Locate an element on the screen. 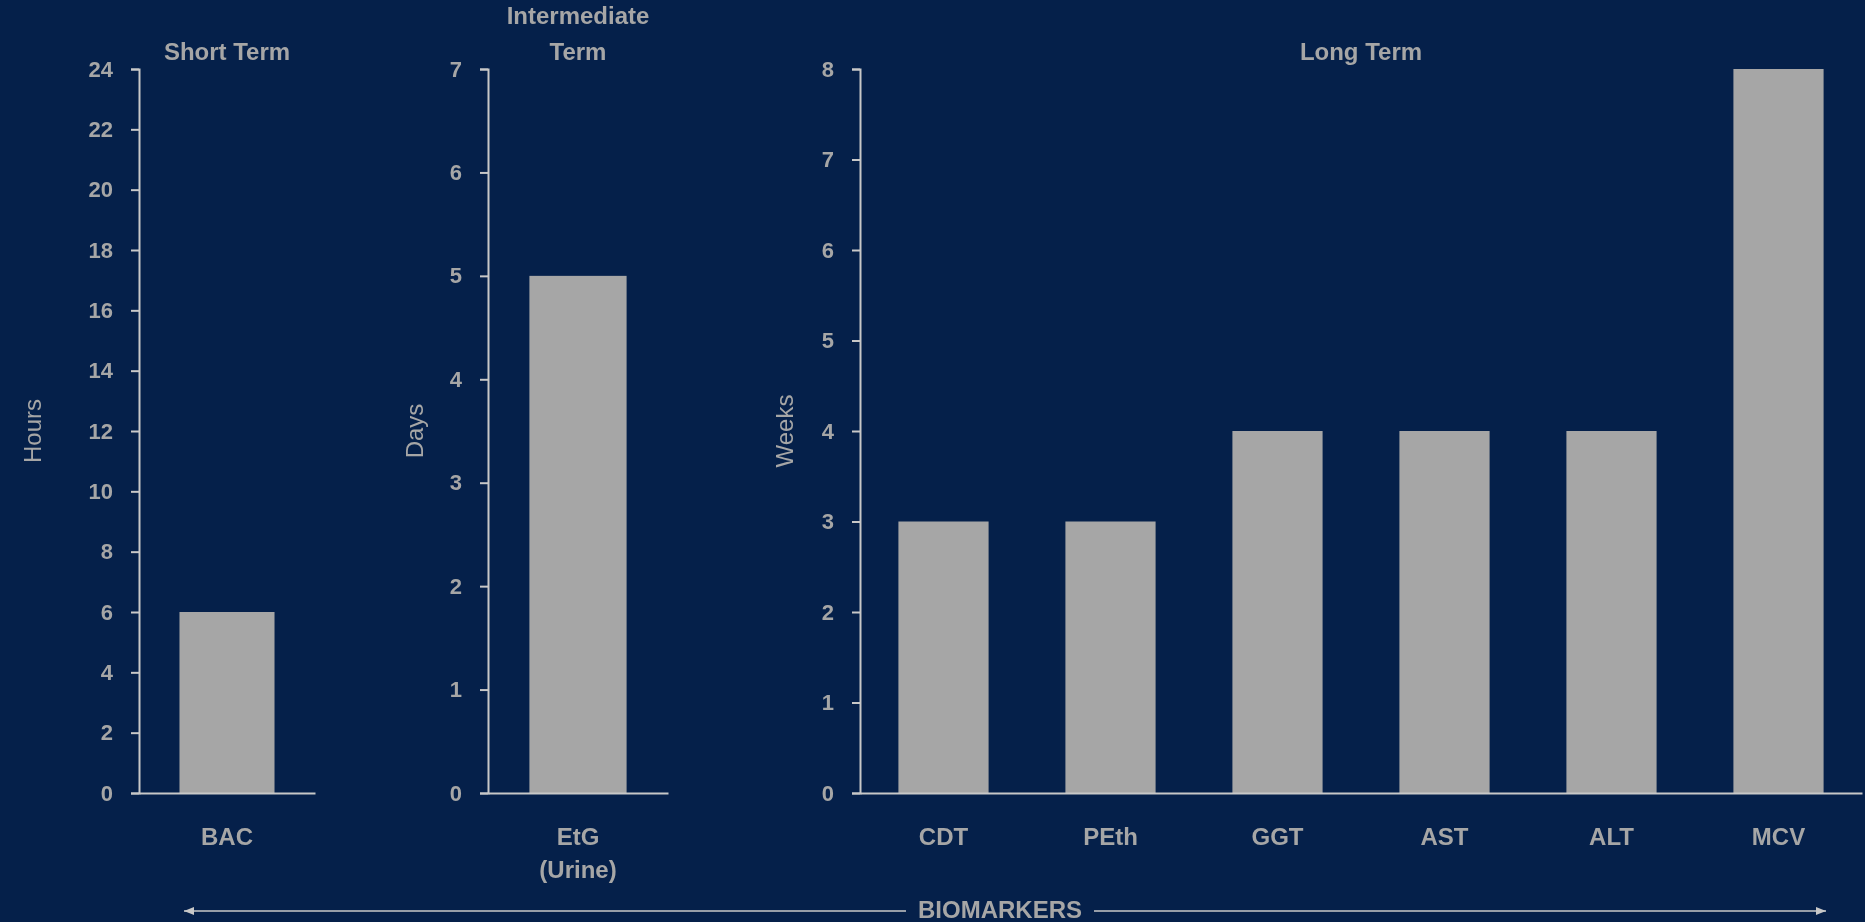 The image size is (1865, 922). x-tick-label: EtG (Urine) is located at coordinates (578, 853).